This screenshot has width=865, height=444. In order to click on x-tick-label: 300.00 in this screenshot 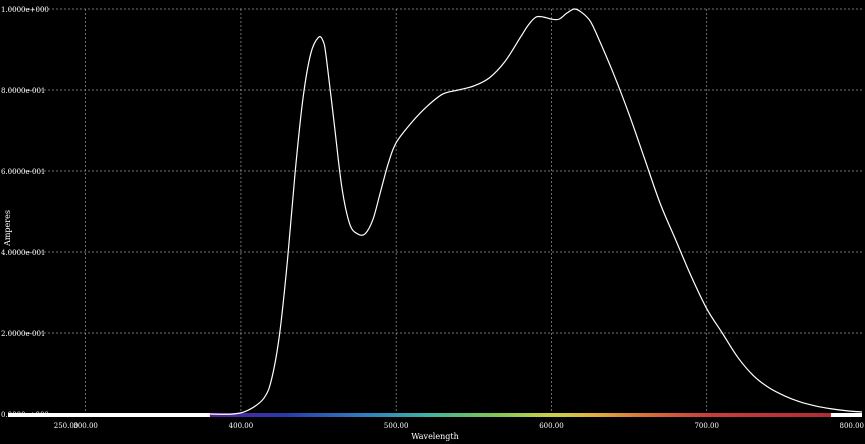, I will do `click(85, 426)`.